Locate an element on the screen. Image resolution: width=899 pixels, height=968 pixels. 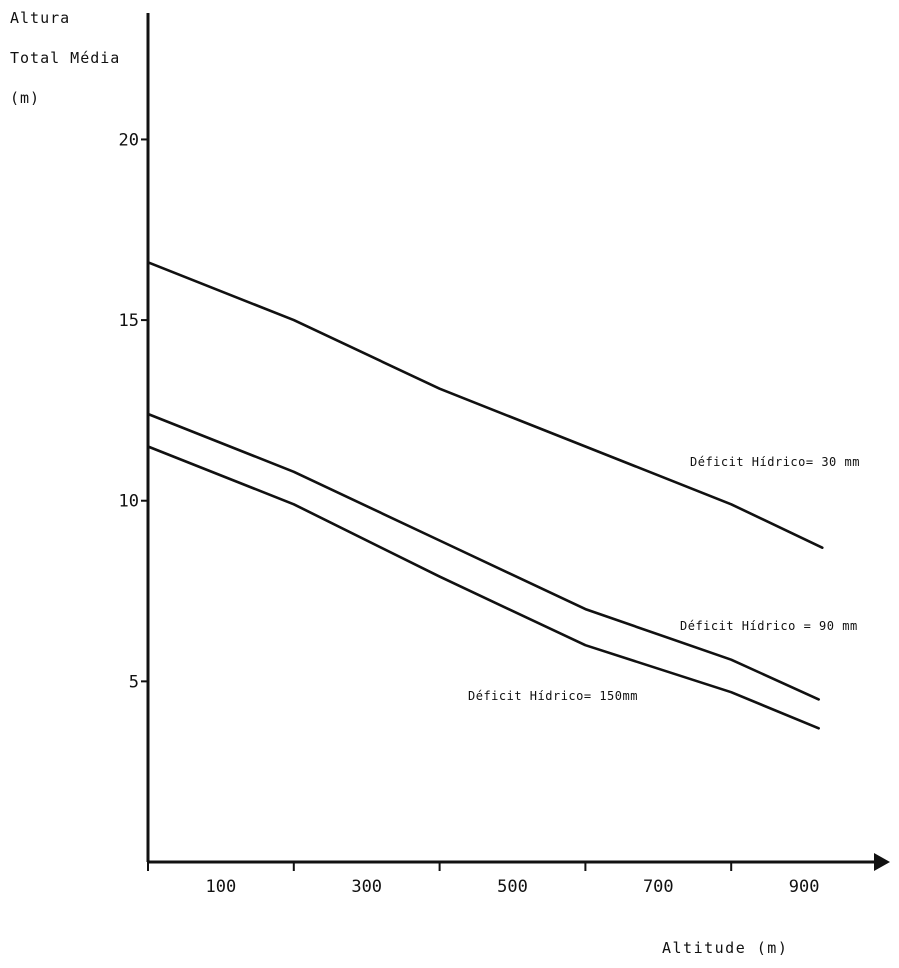
y-axis-title-line: Altura is located at coordinates (40, 18).